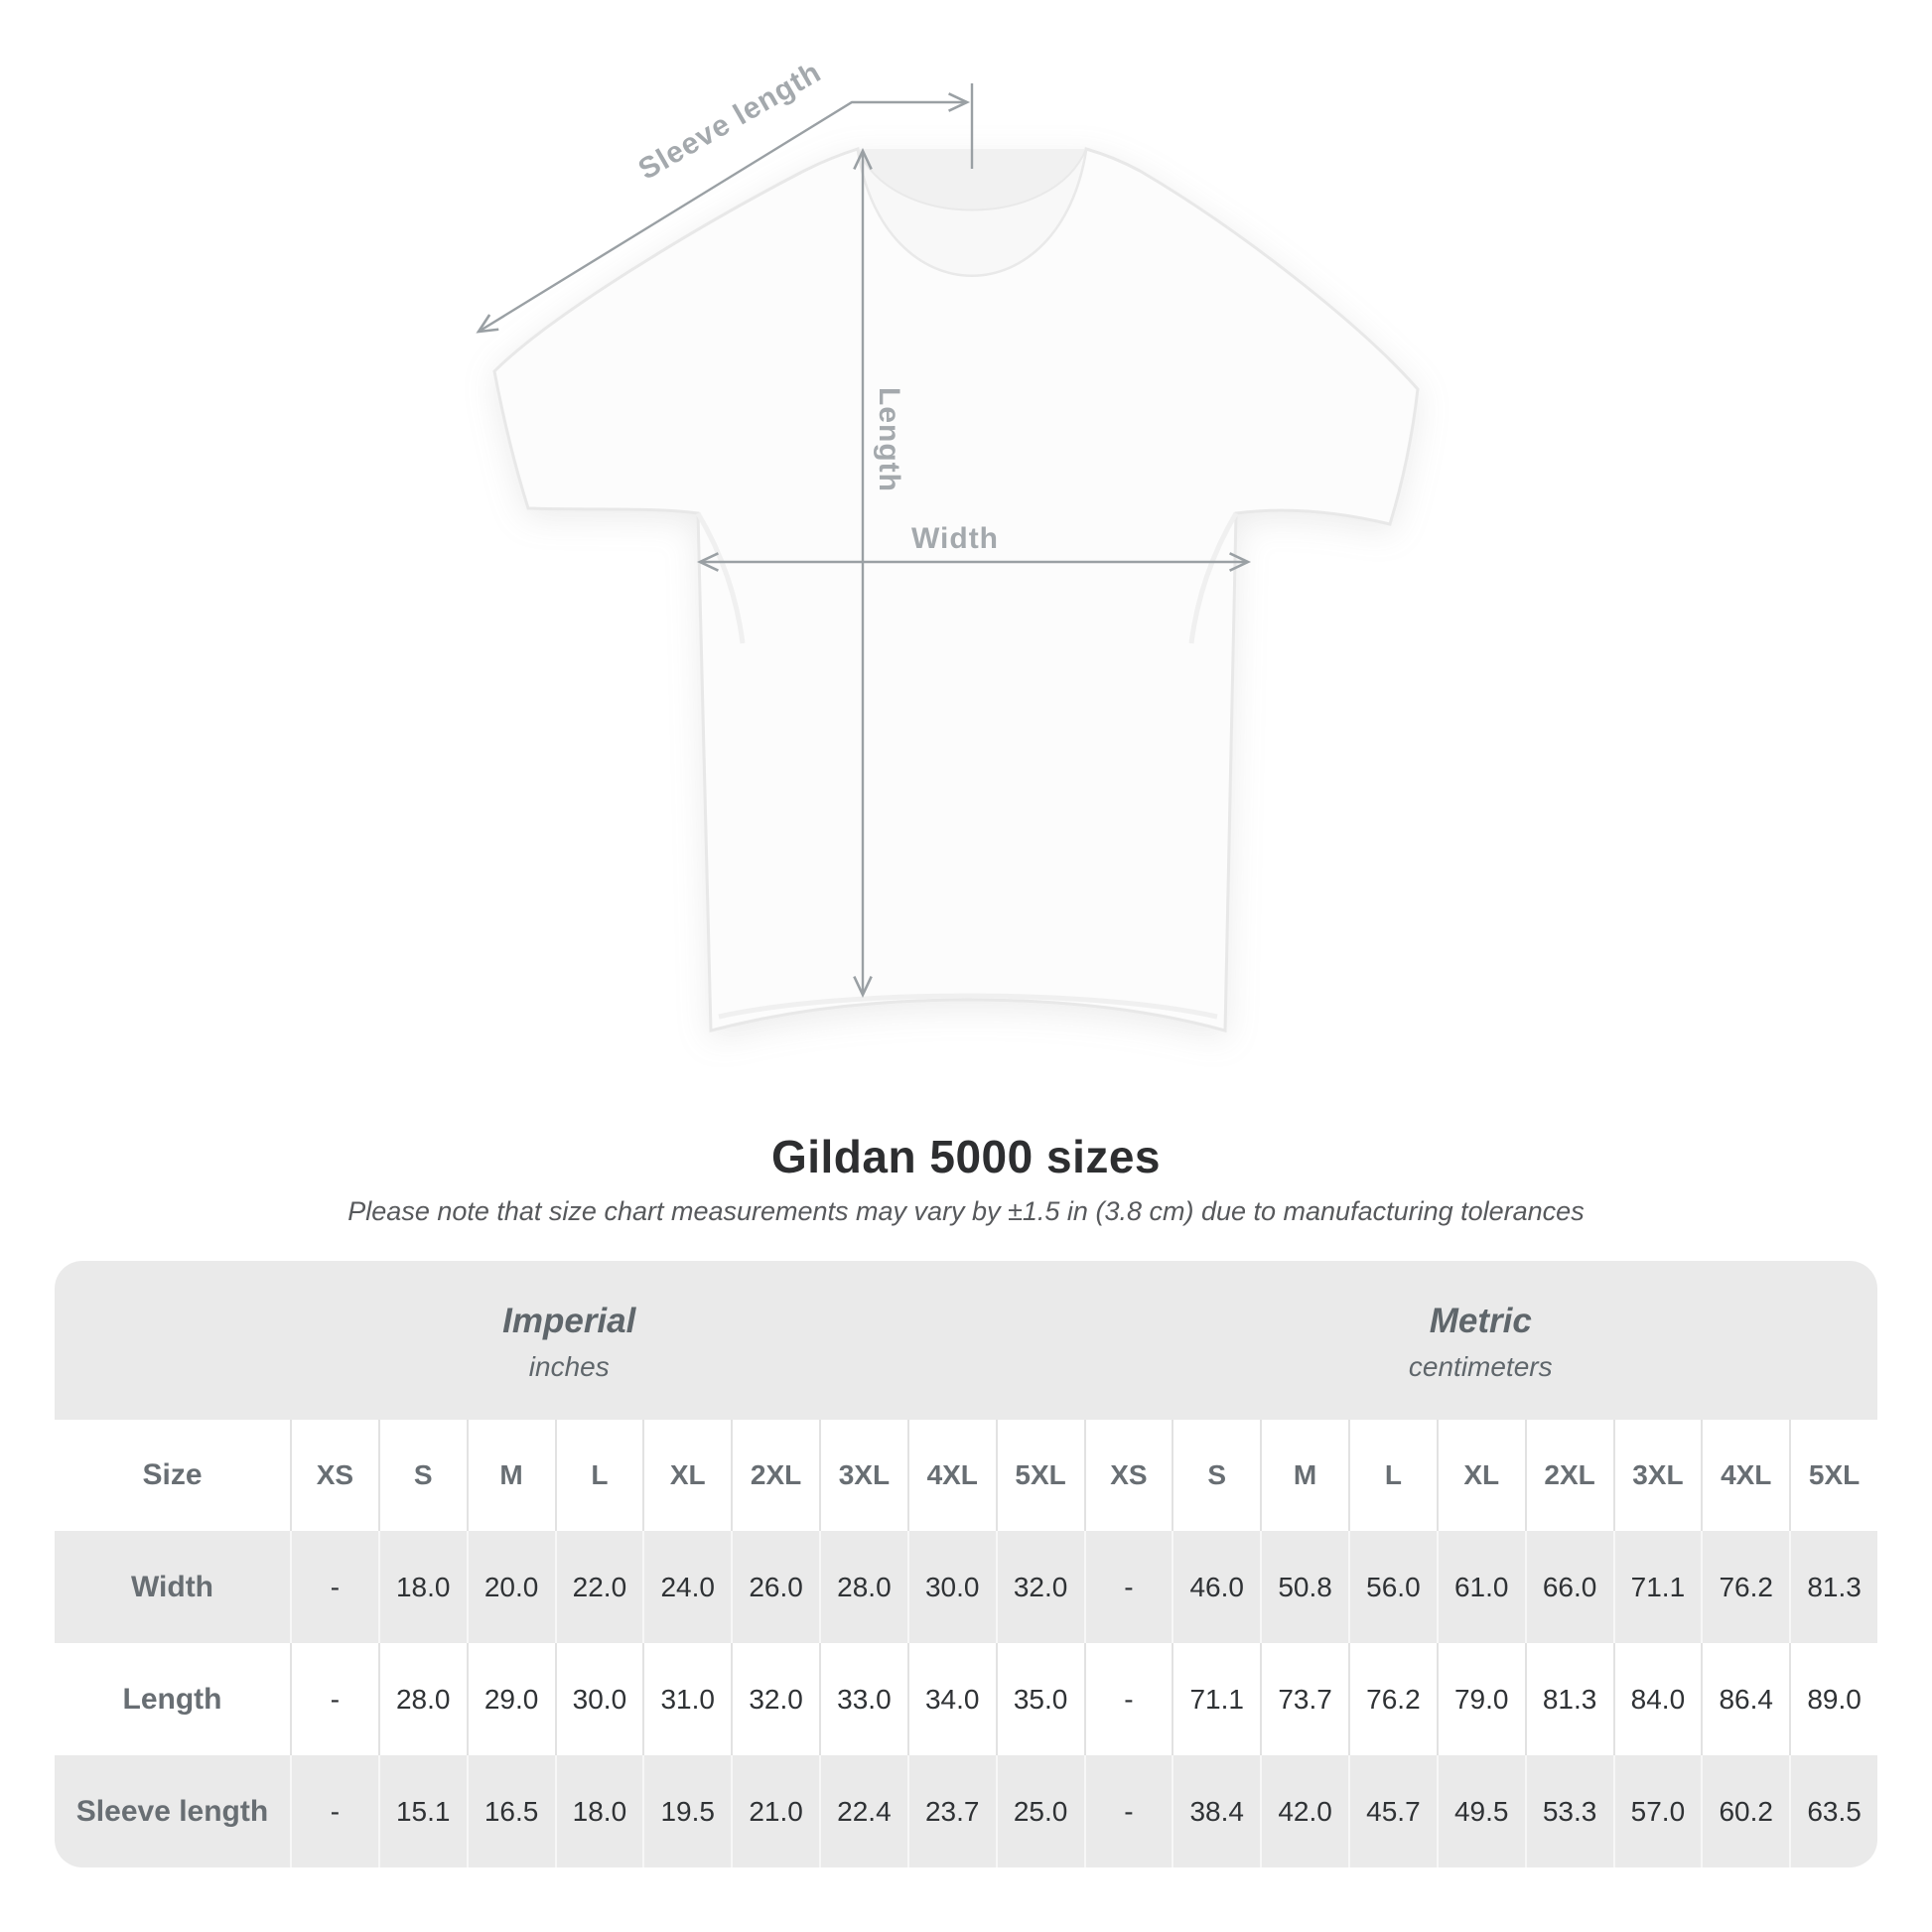  What do you see at coordinates (1393, 1811) in the screenshot?
I see `value-cell-metric: 45.7` at bounding box center [1393, 1811].